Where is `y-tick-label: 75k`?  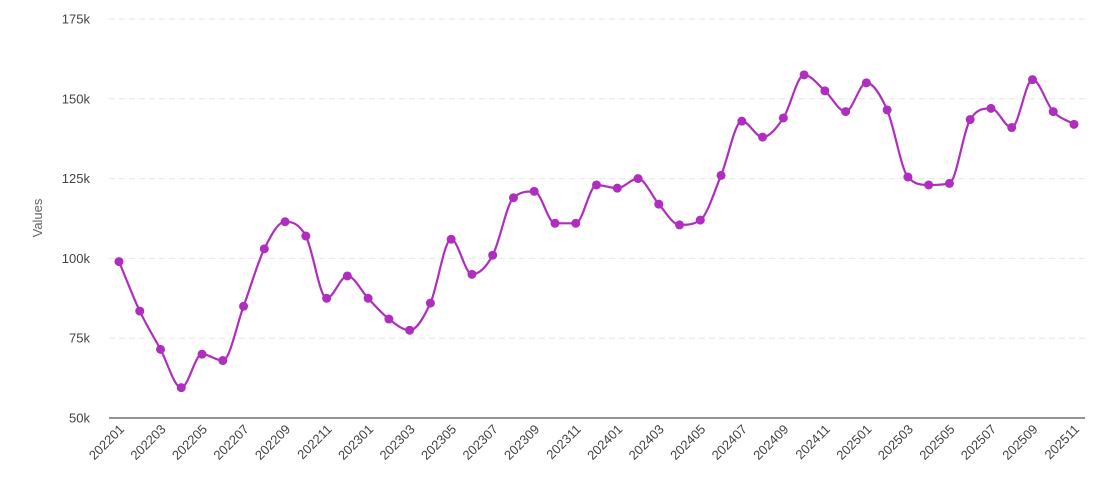
y-tick-label: 75k is located at coordinates (79, 338).